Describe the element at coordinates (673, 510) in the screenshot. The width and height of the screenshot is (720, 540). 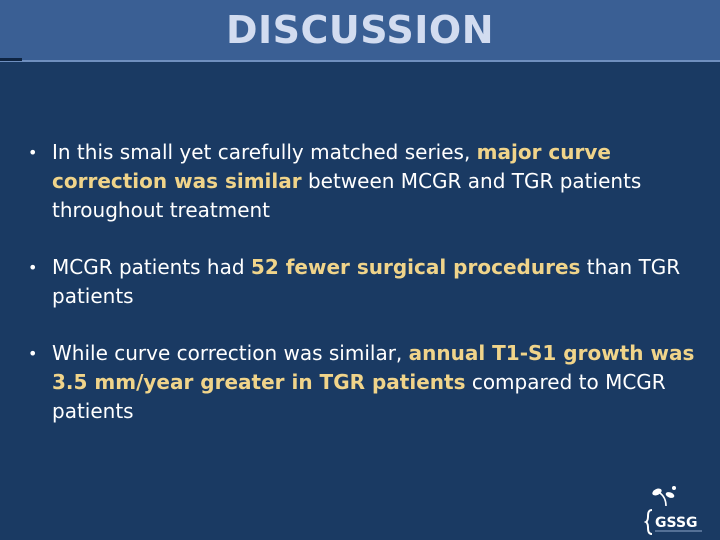
I see `sprout-icon: GSSG` at that location.